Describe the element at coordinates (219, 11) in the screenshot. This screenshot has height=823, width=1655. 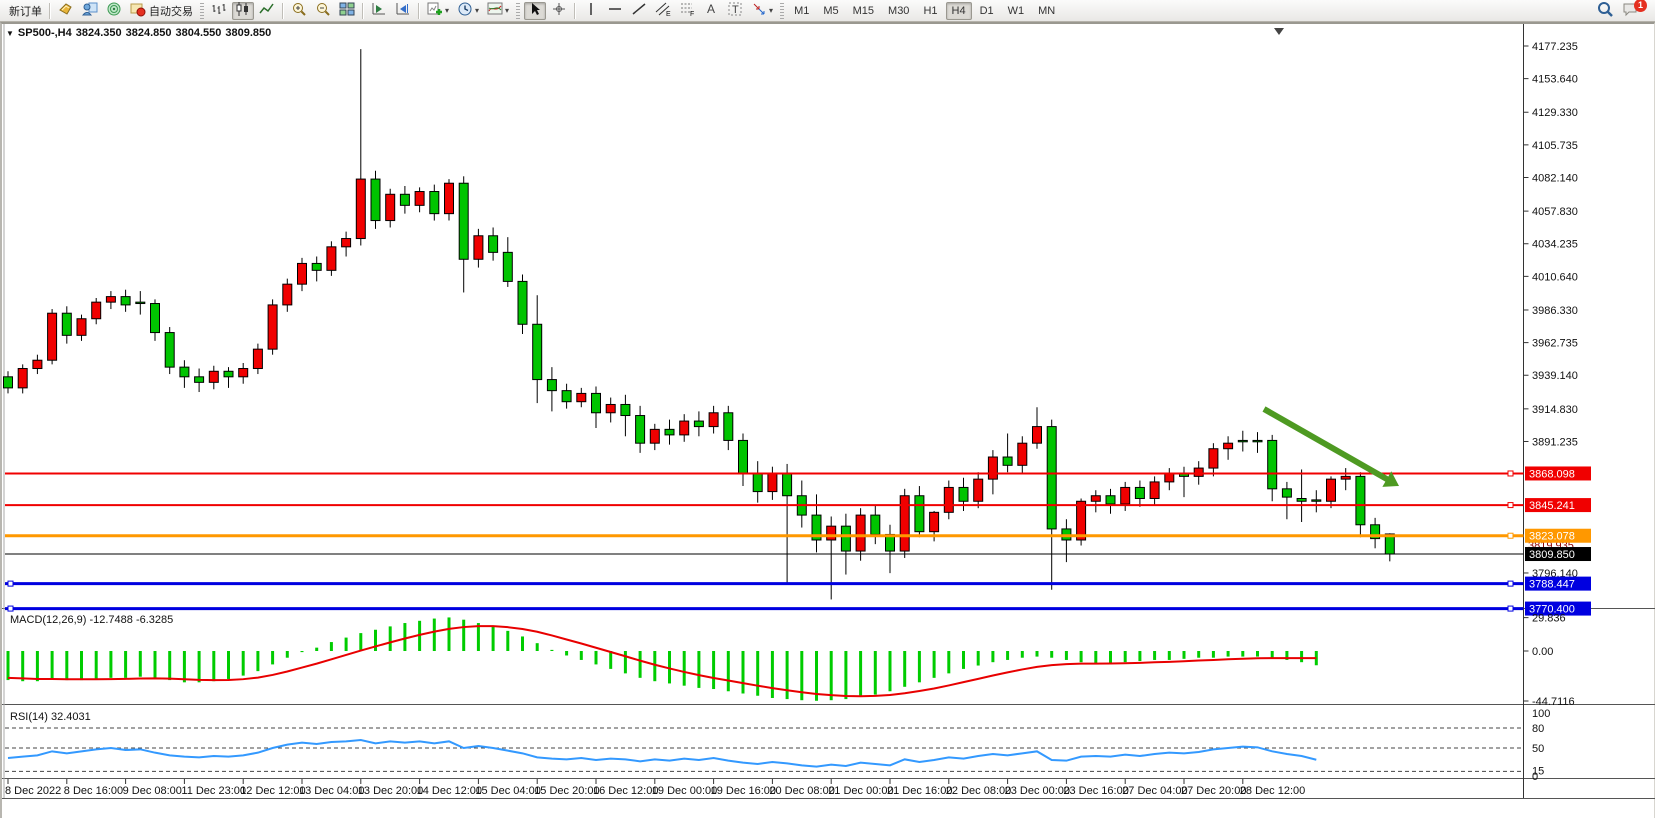
I see `bar-chart-button` at that location.